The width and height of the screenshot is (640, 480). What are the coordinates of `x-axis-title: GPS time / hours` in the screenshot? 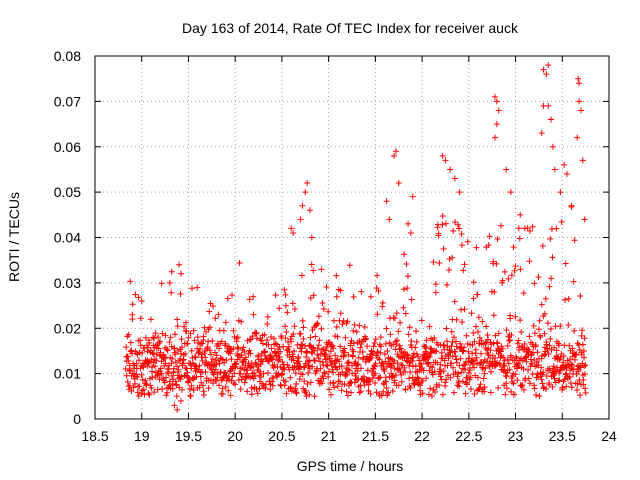 It's located at (350, 466).